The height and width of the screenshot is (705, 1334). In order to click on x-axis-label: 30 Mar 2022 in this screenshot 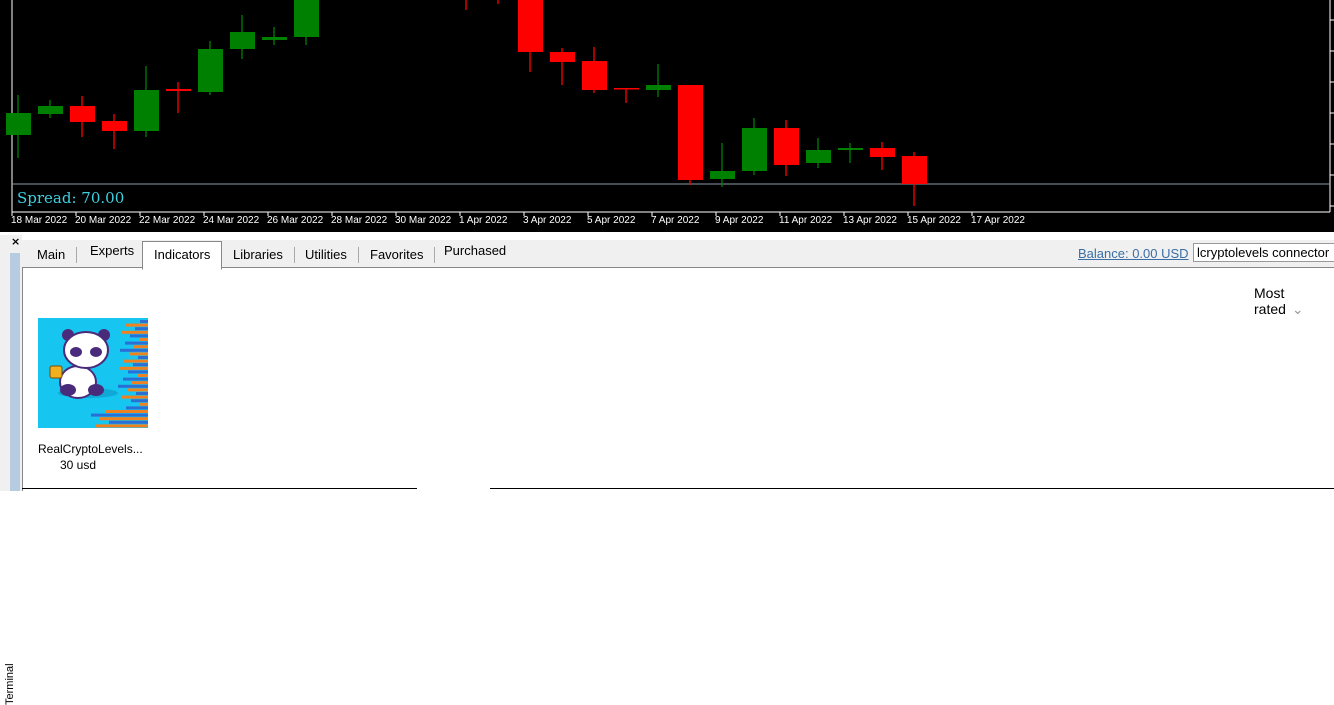, I will do `click(423, 220)`.